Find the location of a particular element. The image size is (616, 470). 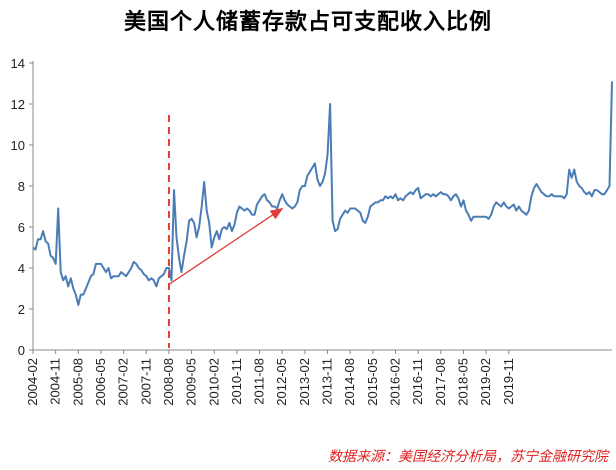

x-tick-label: 2009-05 is located at coordinates (191, 382).